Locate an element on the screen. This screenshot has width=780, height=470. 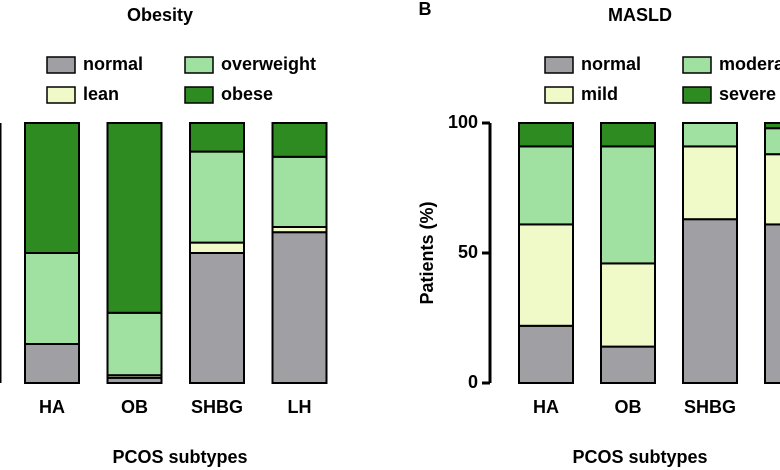
y-tick-label: 50 is located at coordinates (468, 252).